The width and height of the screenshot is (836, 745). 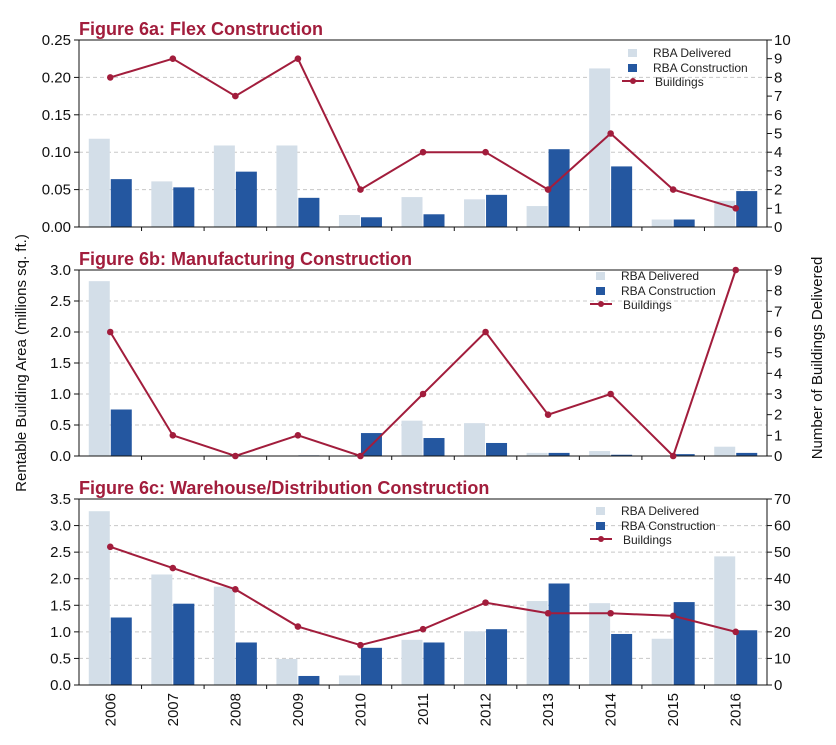 I want to click on right-tick-label: 6, so click(x=778, y=332).